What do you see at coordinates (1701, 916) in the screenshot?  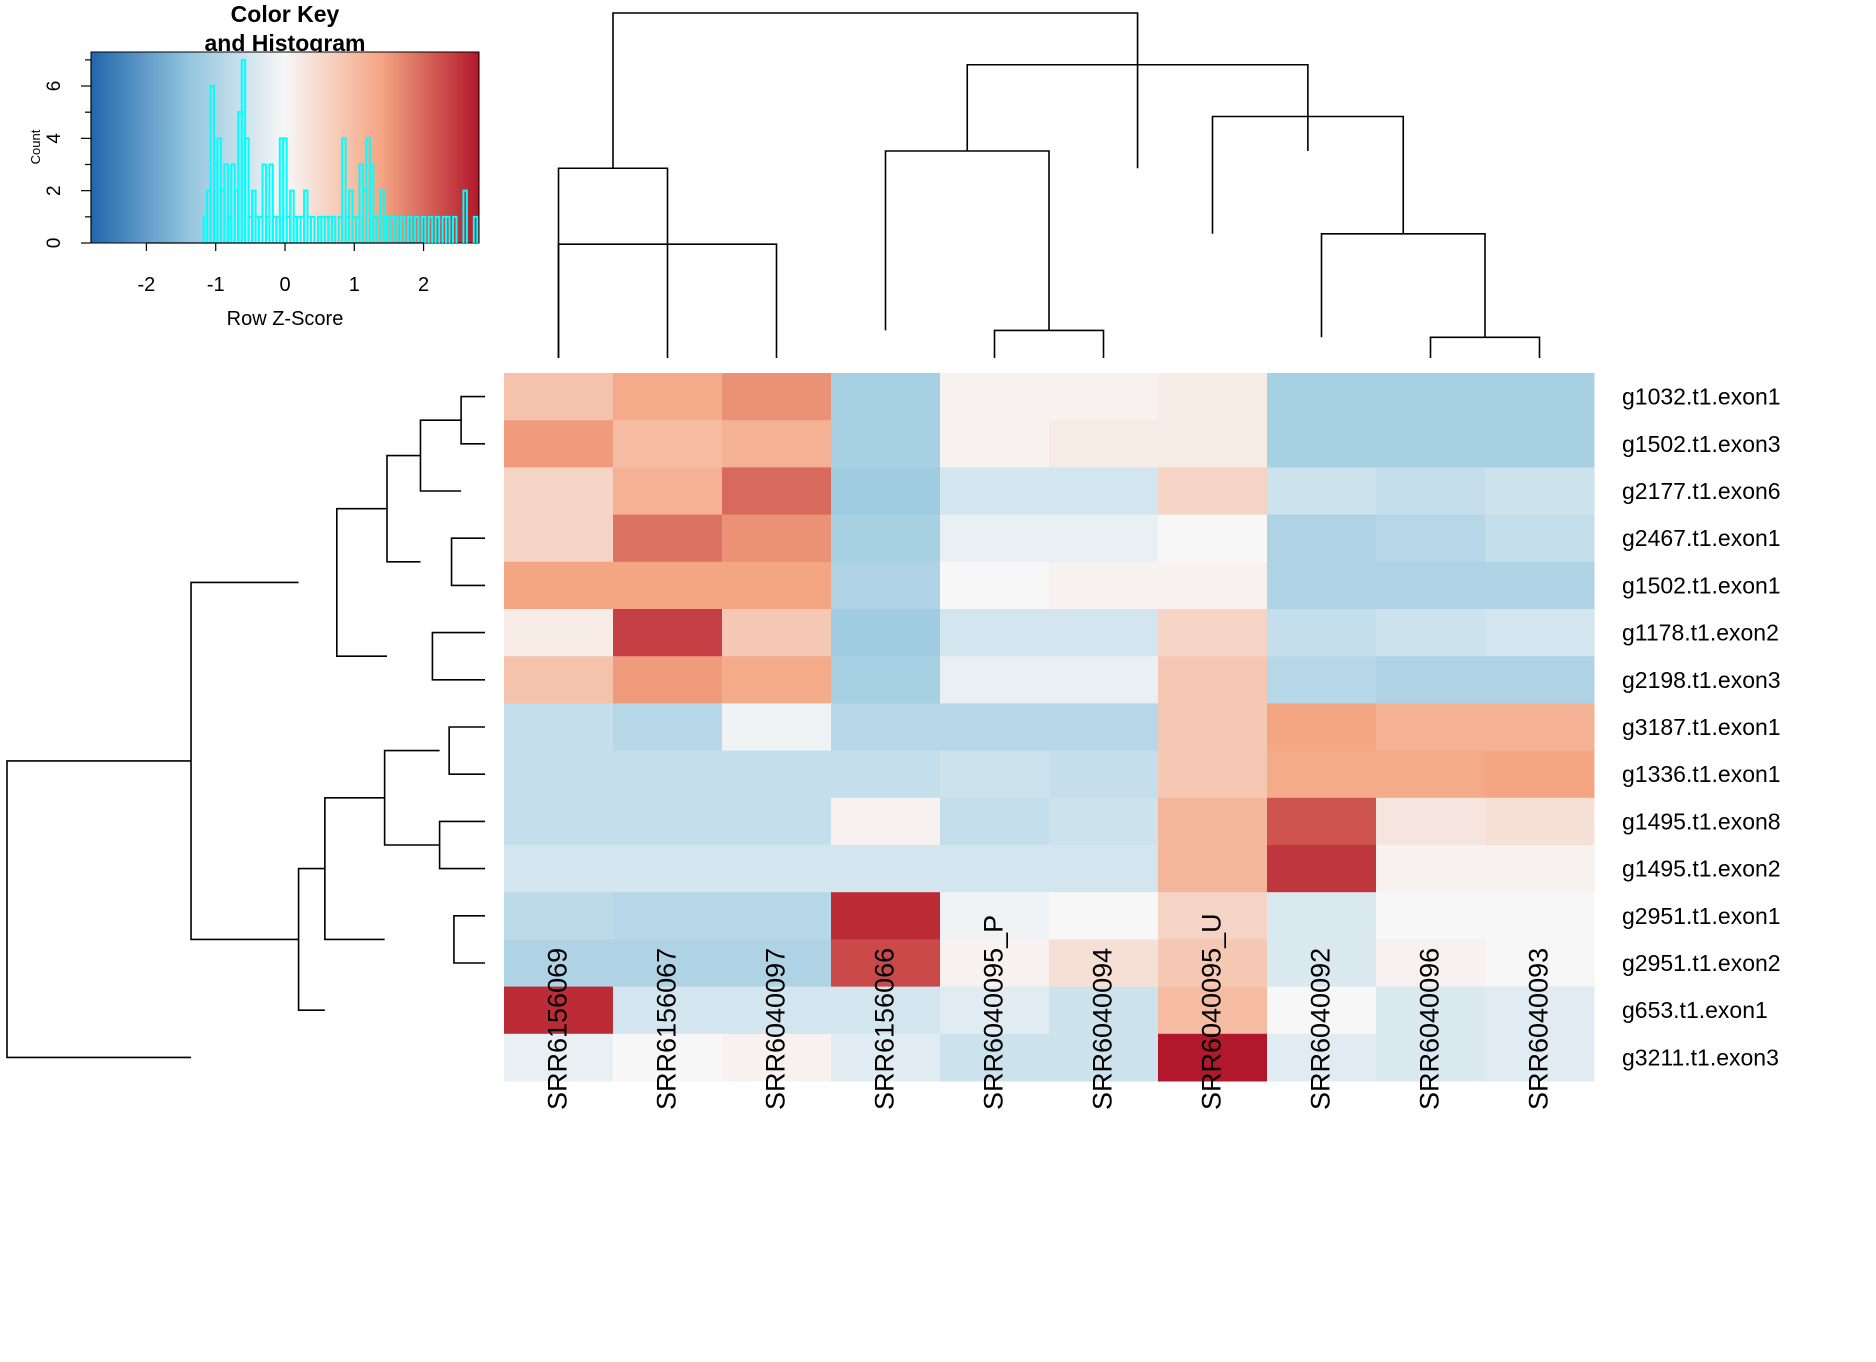 I see `row-label: g2951.t1.exon1` at bounding box center [1701, 916].